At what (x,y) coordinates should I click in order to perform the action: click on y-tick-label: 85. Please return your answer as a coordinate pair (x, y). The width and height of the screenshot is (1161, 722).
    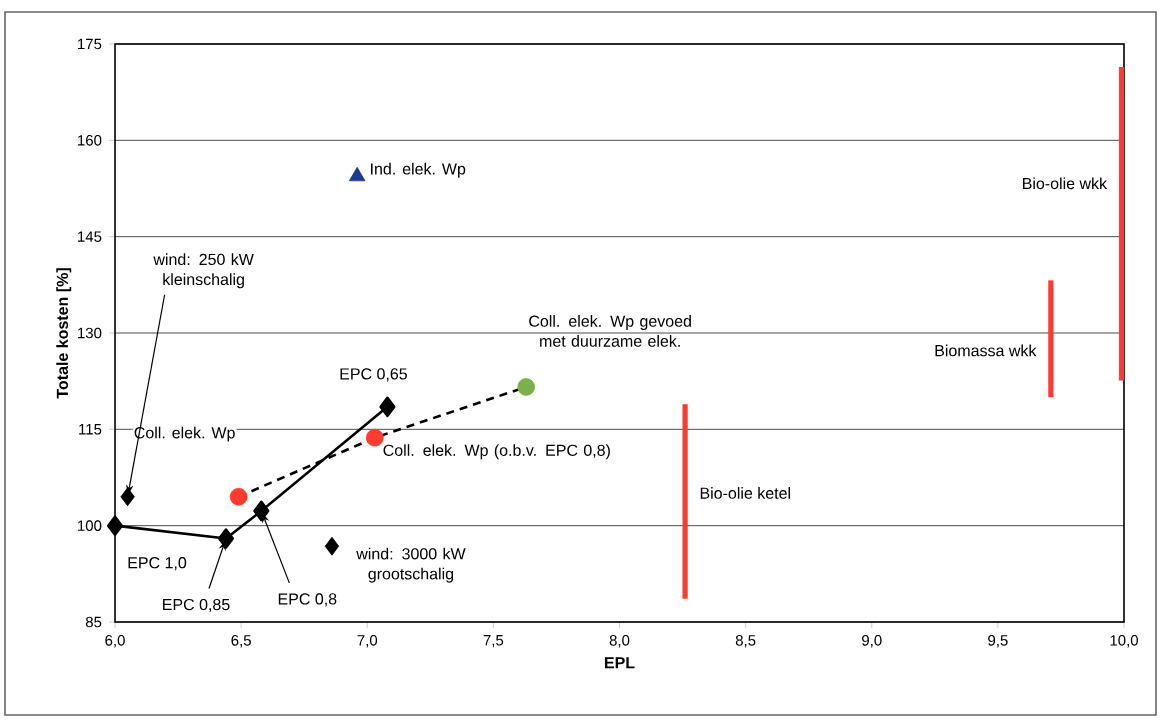
    Looking at the image, I should click on (93, 622).